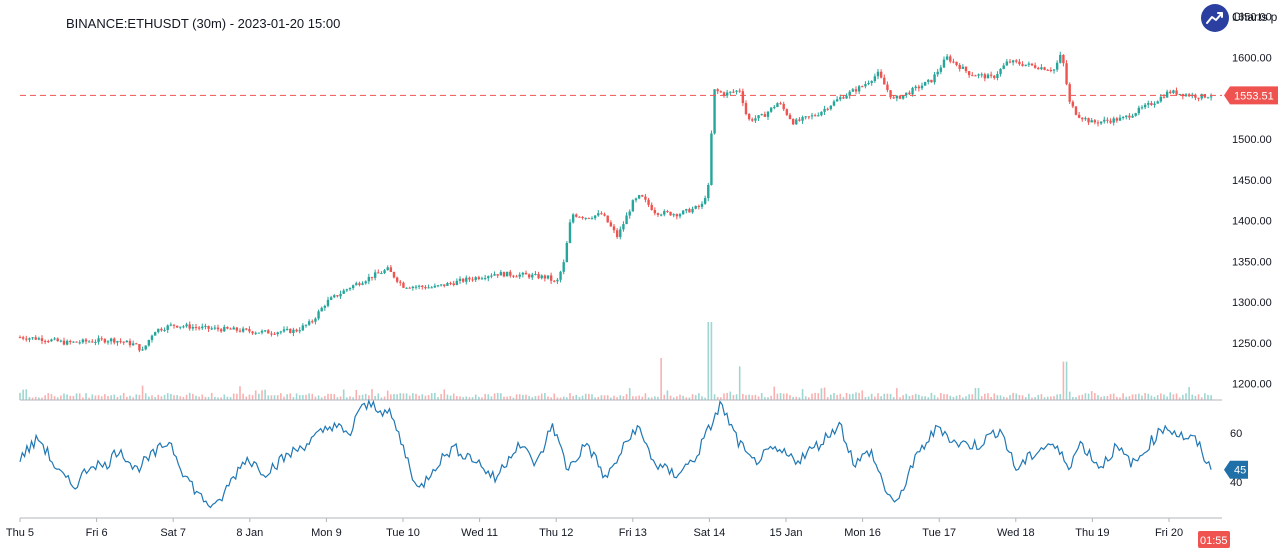 The height and width of the screenshot is (552, 1280). Describe the element at coordinates (1215, 18) in the screenshot. I see `brand-badge-button` at that location.